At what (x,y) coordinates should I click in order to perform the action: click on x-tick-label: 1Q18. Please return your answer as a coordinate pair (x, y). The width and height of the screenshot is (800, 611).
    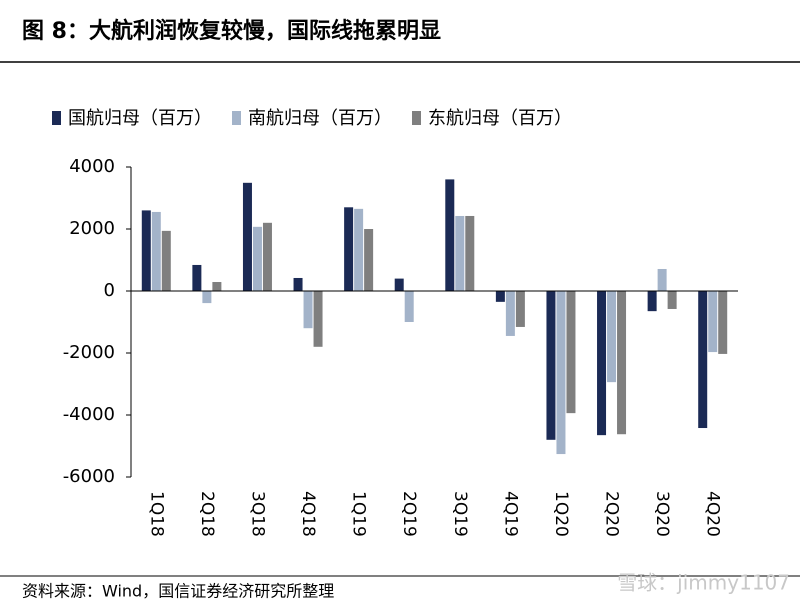
    Looking at the image, I should click on (156, 514).